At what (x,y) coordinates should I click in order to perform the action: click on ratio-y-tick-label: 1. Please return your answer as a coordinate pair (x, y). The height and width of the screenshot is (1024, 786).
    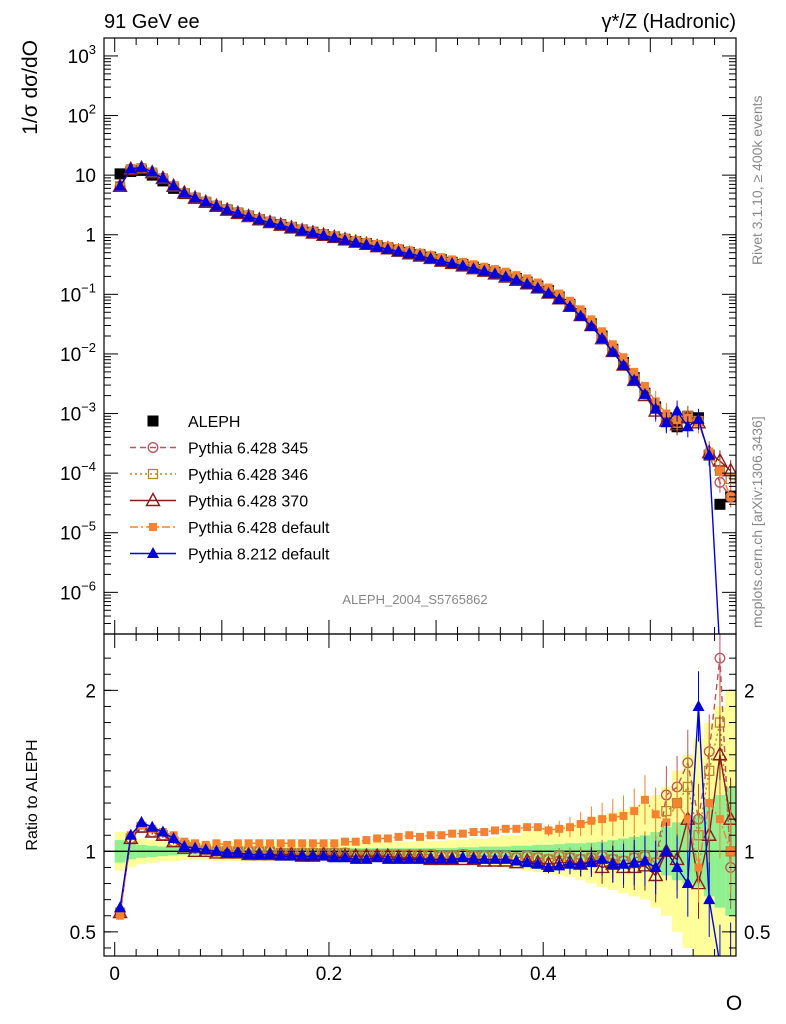
    Looking at the image, I should click on (90, 852).